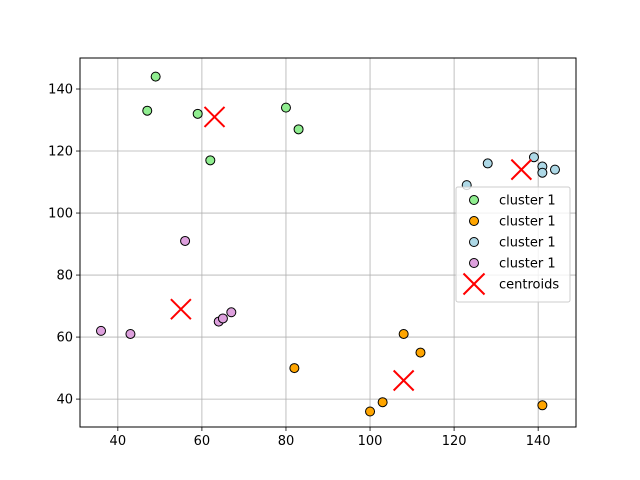  What do you see at coordinates (370, 441) in the screenshot?
I see `x-tick-label: 100` at bounding box center [370, 441].